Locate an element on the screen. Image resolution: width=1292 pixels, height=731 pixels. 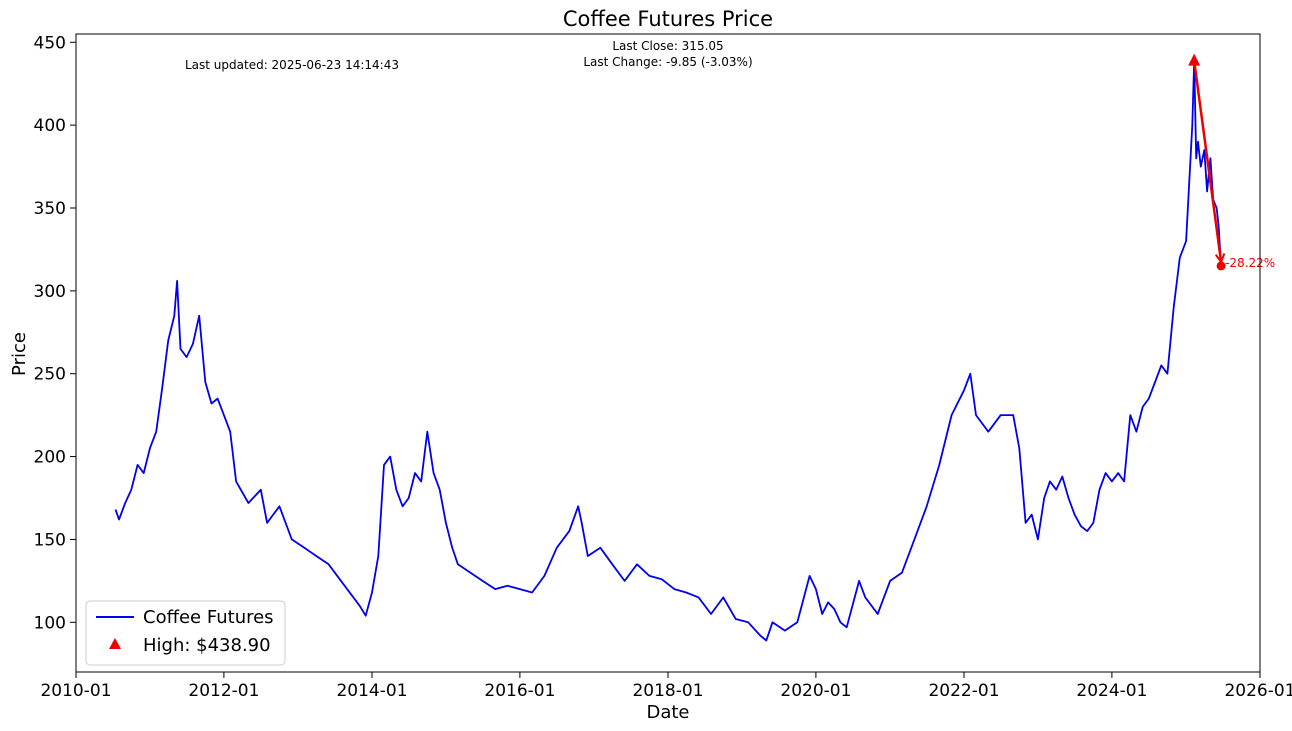
change-arrow-line is located at coordinates (1207, 161).